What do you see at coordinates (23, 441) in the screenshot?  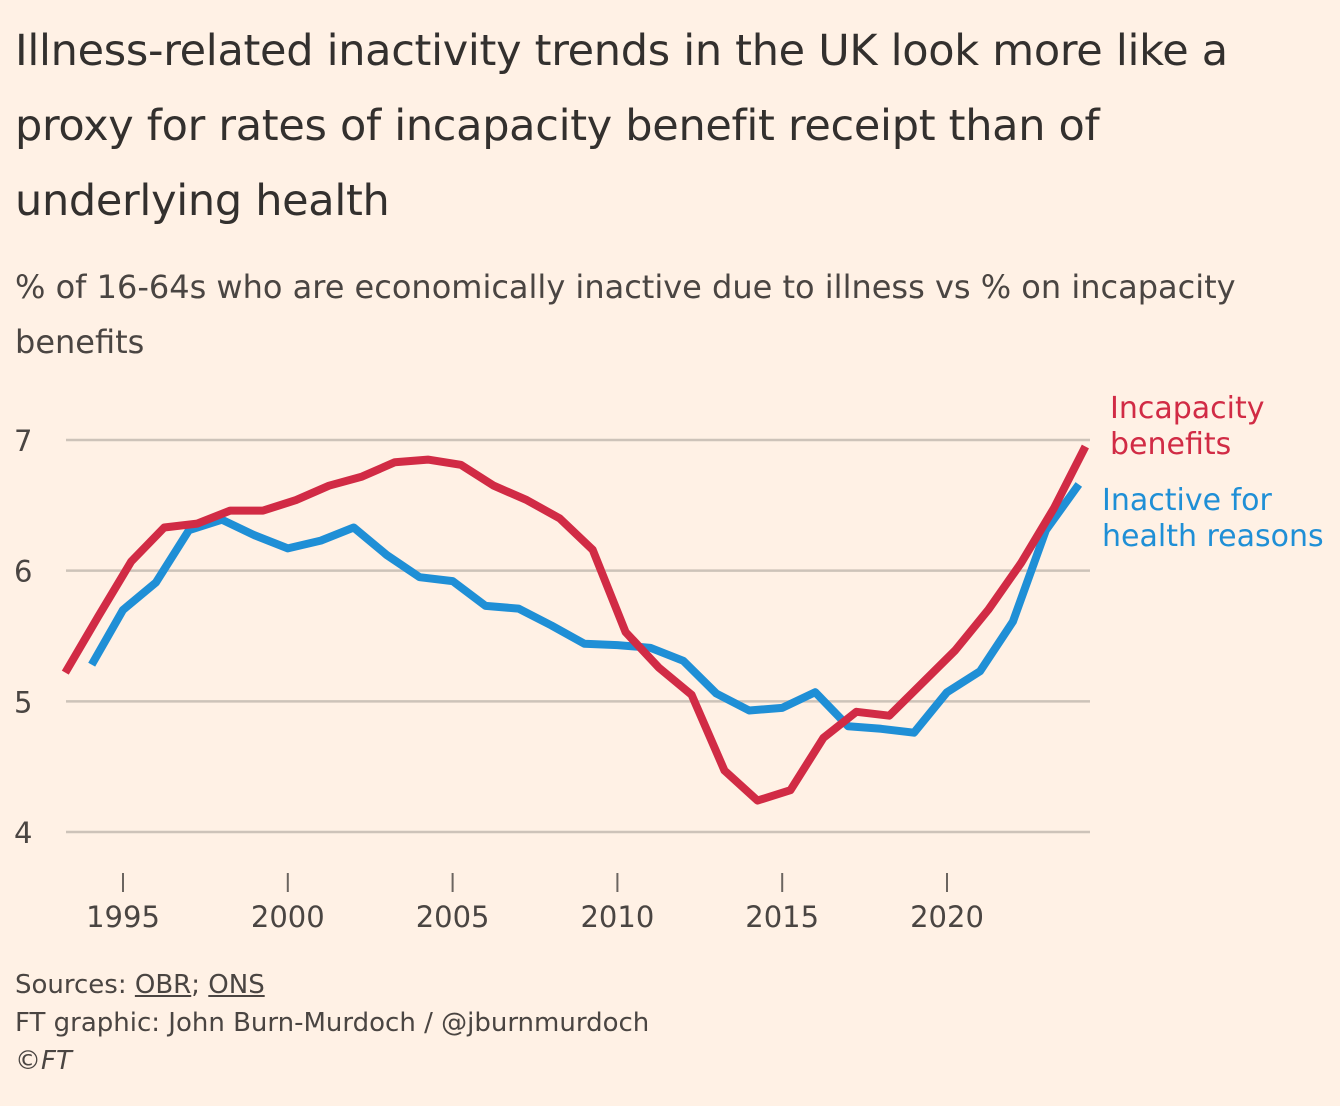 I see `y-tick-label: 7` at bounding box center [23, 441].